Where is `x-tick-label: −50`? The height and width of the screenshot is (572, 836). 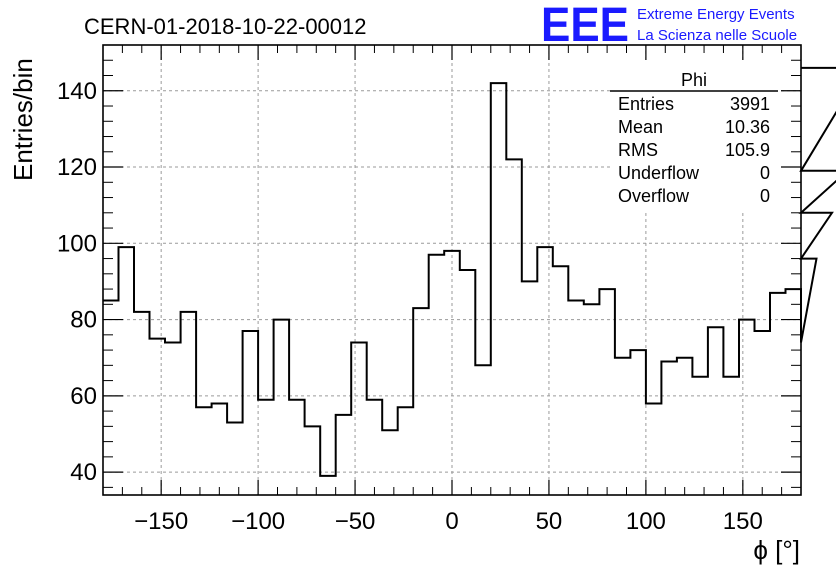
x-tick-label: −50 is located at coordinates (355, 521).